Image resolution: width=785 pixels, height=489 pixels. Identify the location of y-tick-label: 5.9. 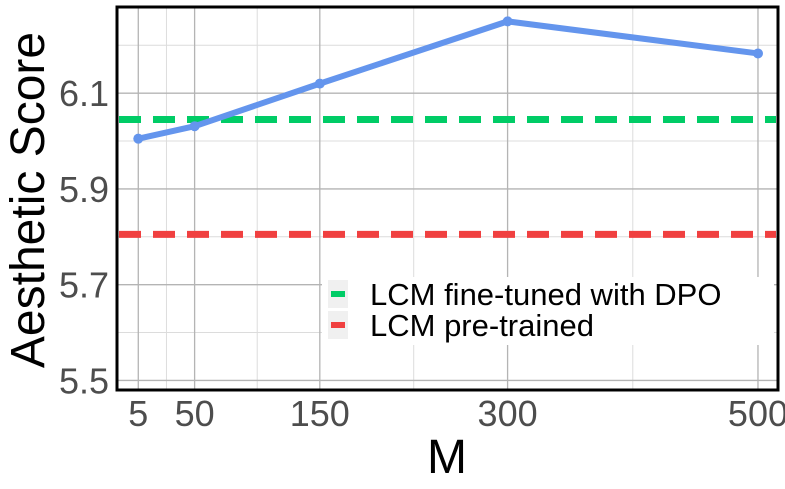
(84, 189).